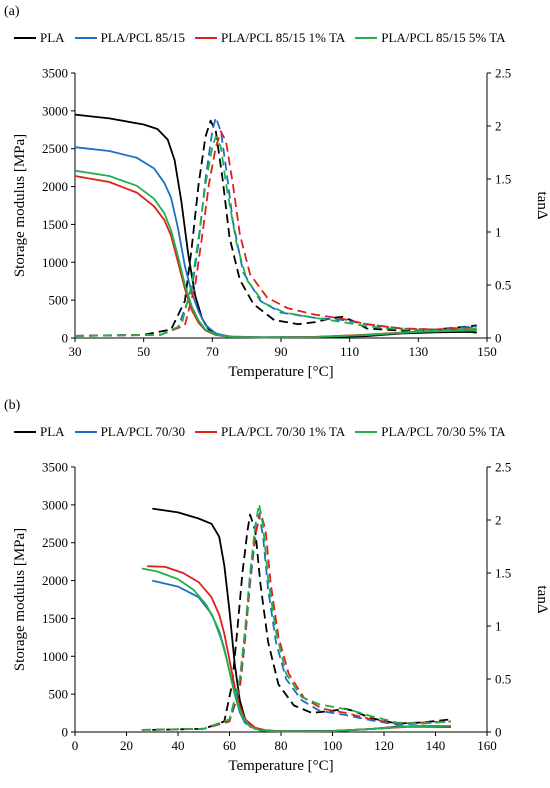  I want to click on legend-item: PLA/PCL 85/15, so click(129, 38).